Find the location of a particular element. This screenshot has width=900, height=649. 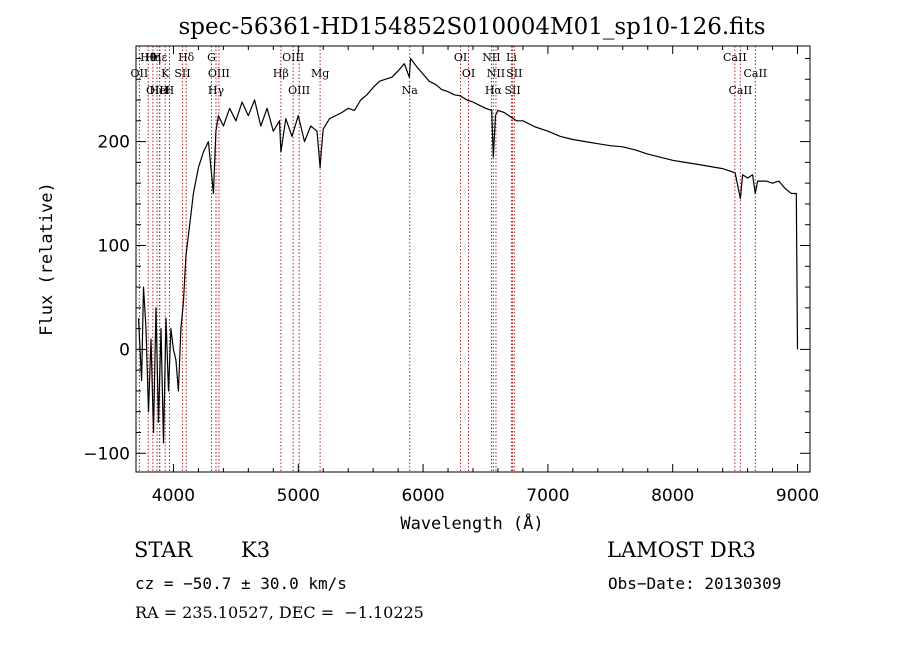

redshift-value: cz = −50.7 ± 30.0 km/s is located at coordinates (241, 583).